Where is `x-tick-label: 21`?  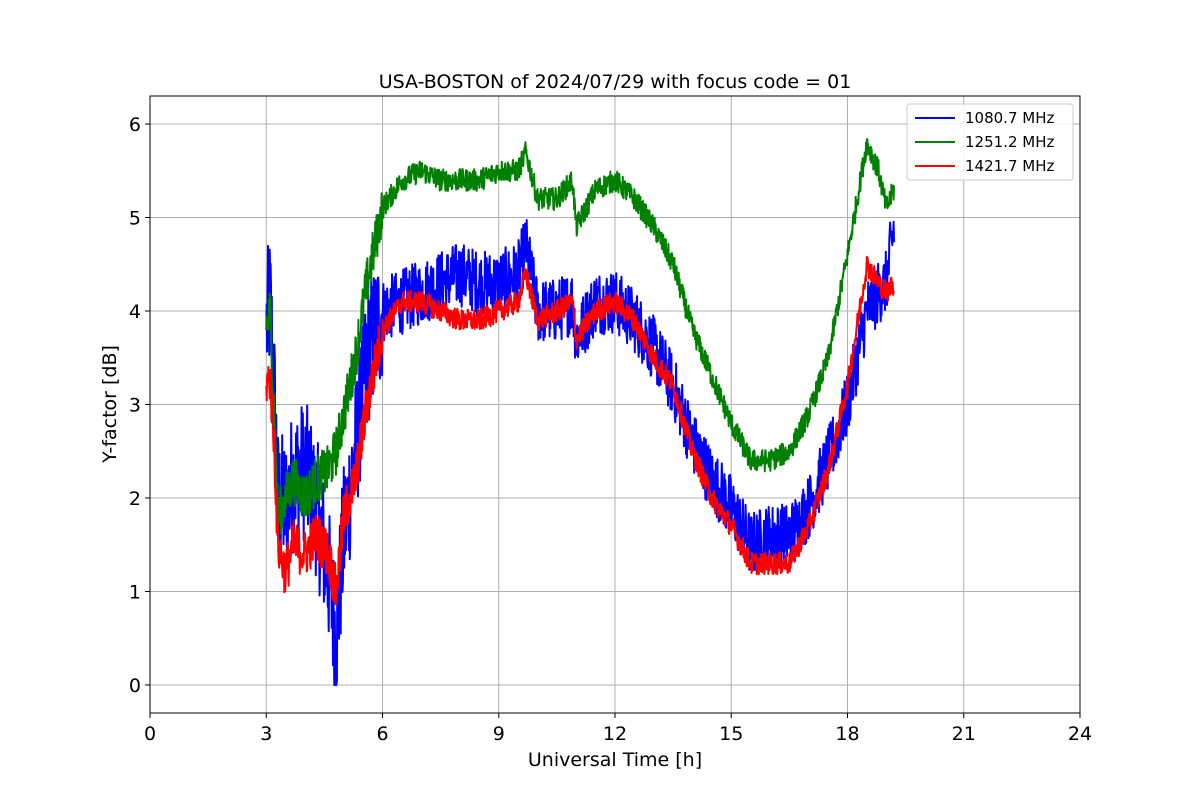 x-tick-label: 21 is located at coordinates (964, 734).